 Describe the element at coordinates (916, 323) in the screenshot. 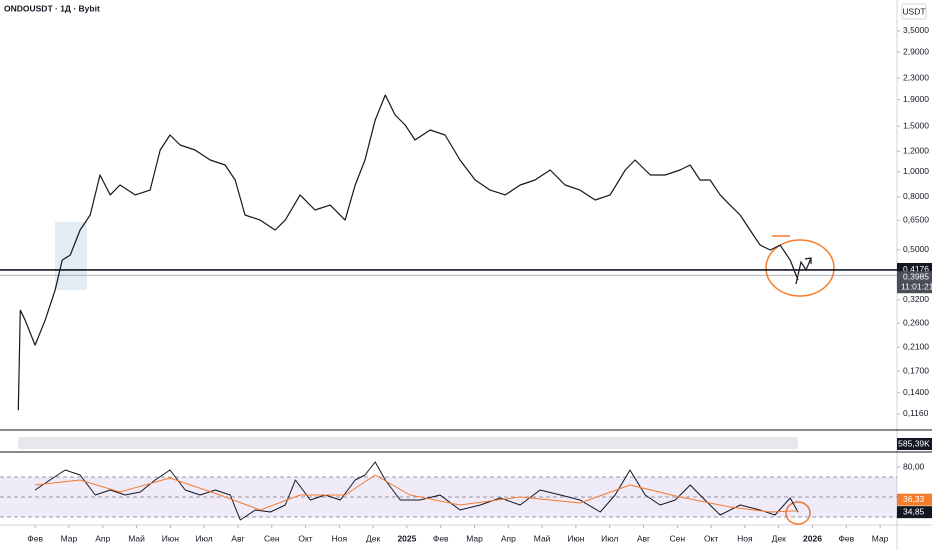

I see `y-tick-label: 0,2600` at that location.